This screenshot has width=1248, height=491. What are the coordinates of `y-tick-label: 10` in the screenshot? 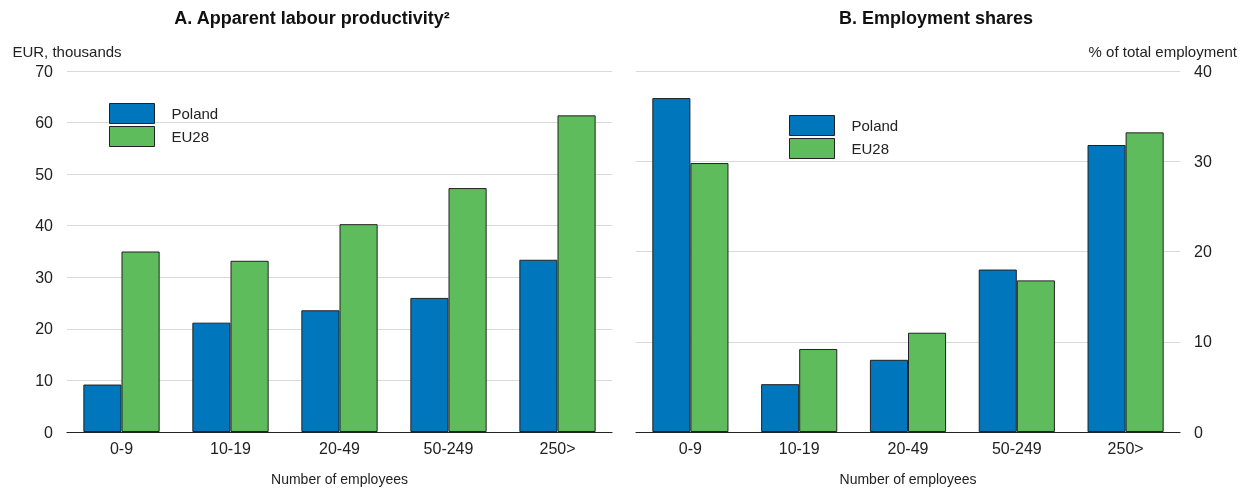 It's located at (44, 380).